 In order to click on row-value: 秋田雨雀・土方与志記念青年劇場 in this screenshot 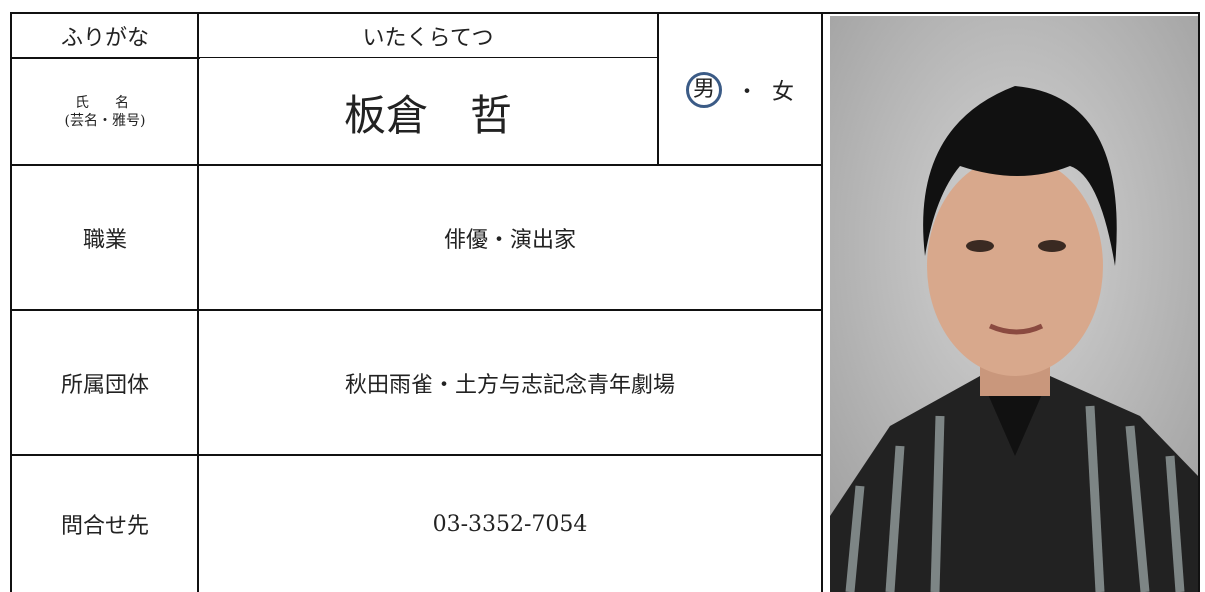, I will do `click(509, 385)`.